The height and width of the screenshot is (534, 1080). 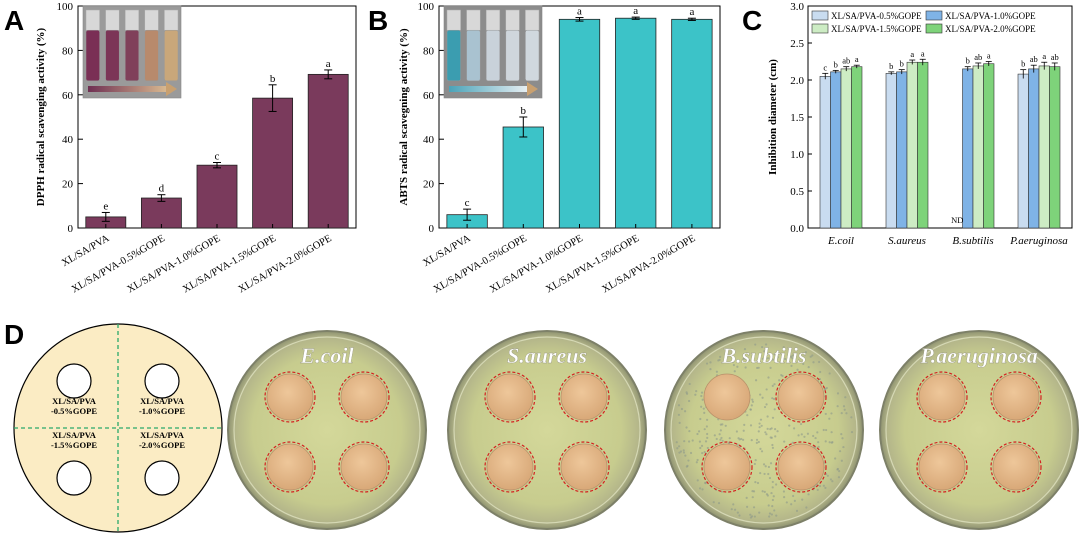 What do you see at coordinates (1038, 241) in the screenshot?
I see `x-category-label: P.aeruginosa` at bounding box center [1038, 241].